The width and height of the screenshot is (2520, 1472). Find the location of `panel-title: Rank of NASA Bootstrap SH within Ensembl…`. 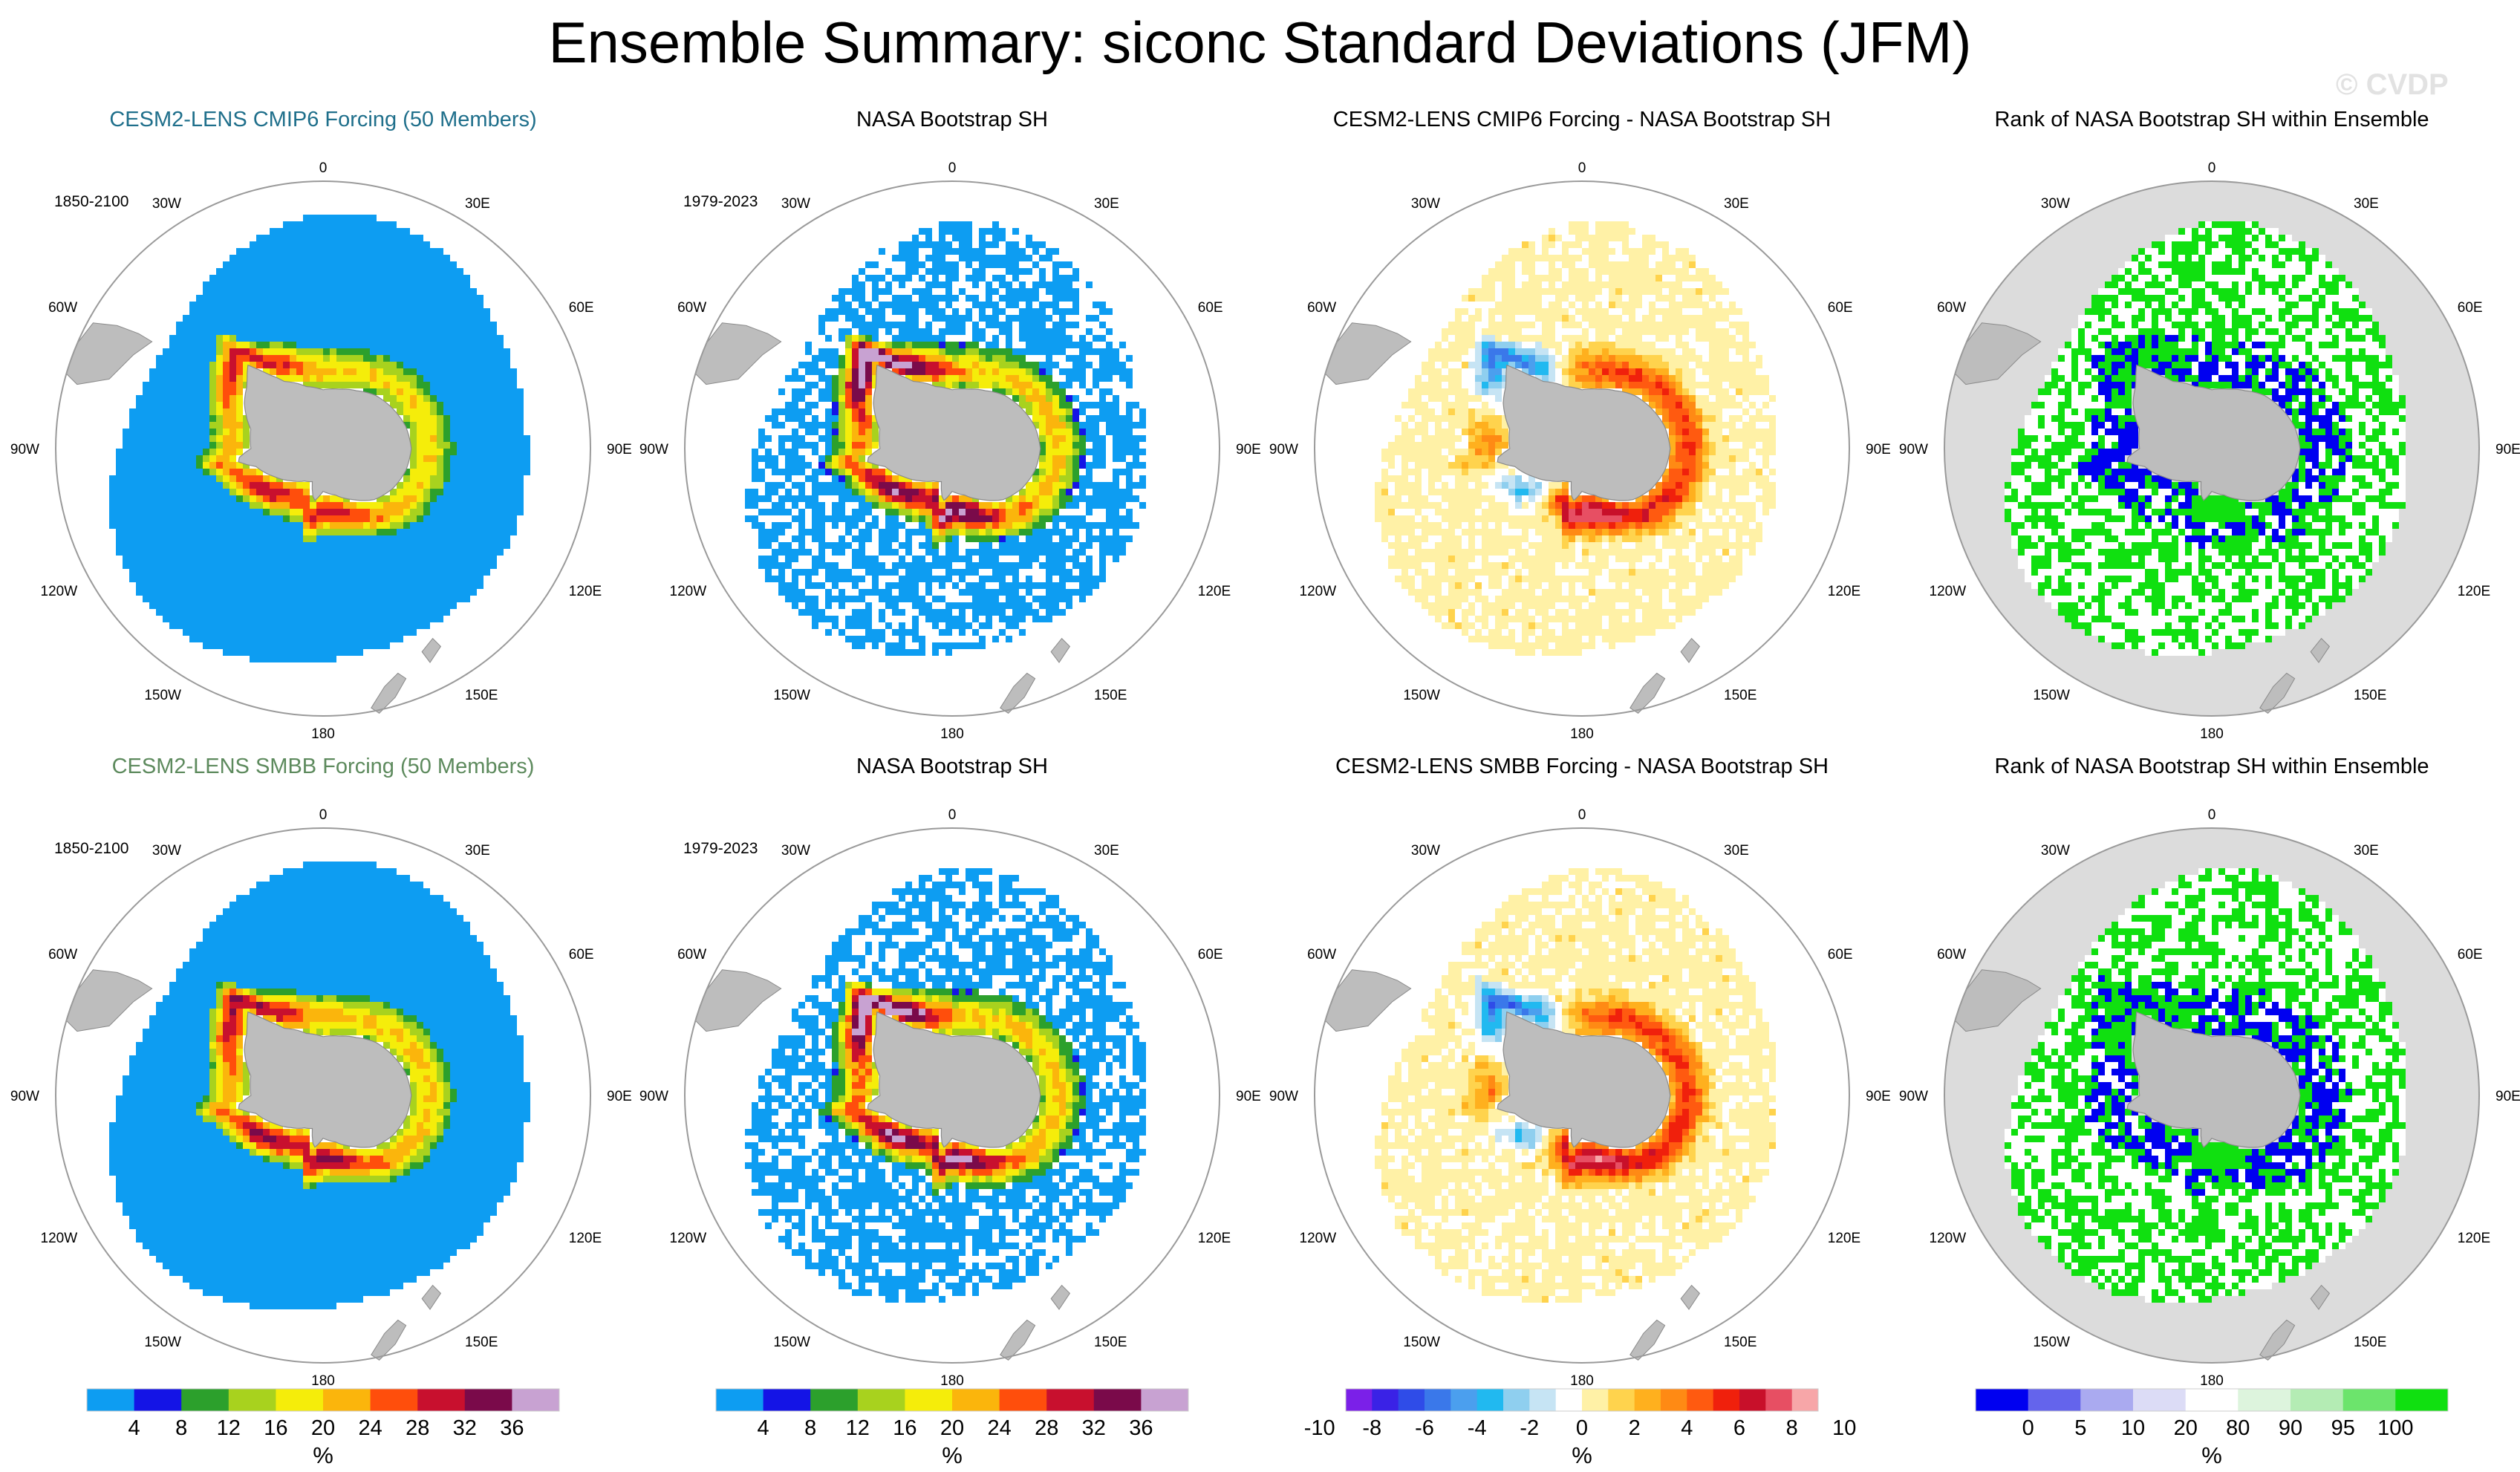

panel-title: Rank of NASA Bootstrap SH within Ensembl… is located at coordinates (2212, 119).